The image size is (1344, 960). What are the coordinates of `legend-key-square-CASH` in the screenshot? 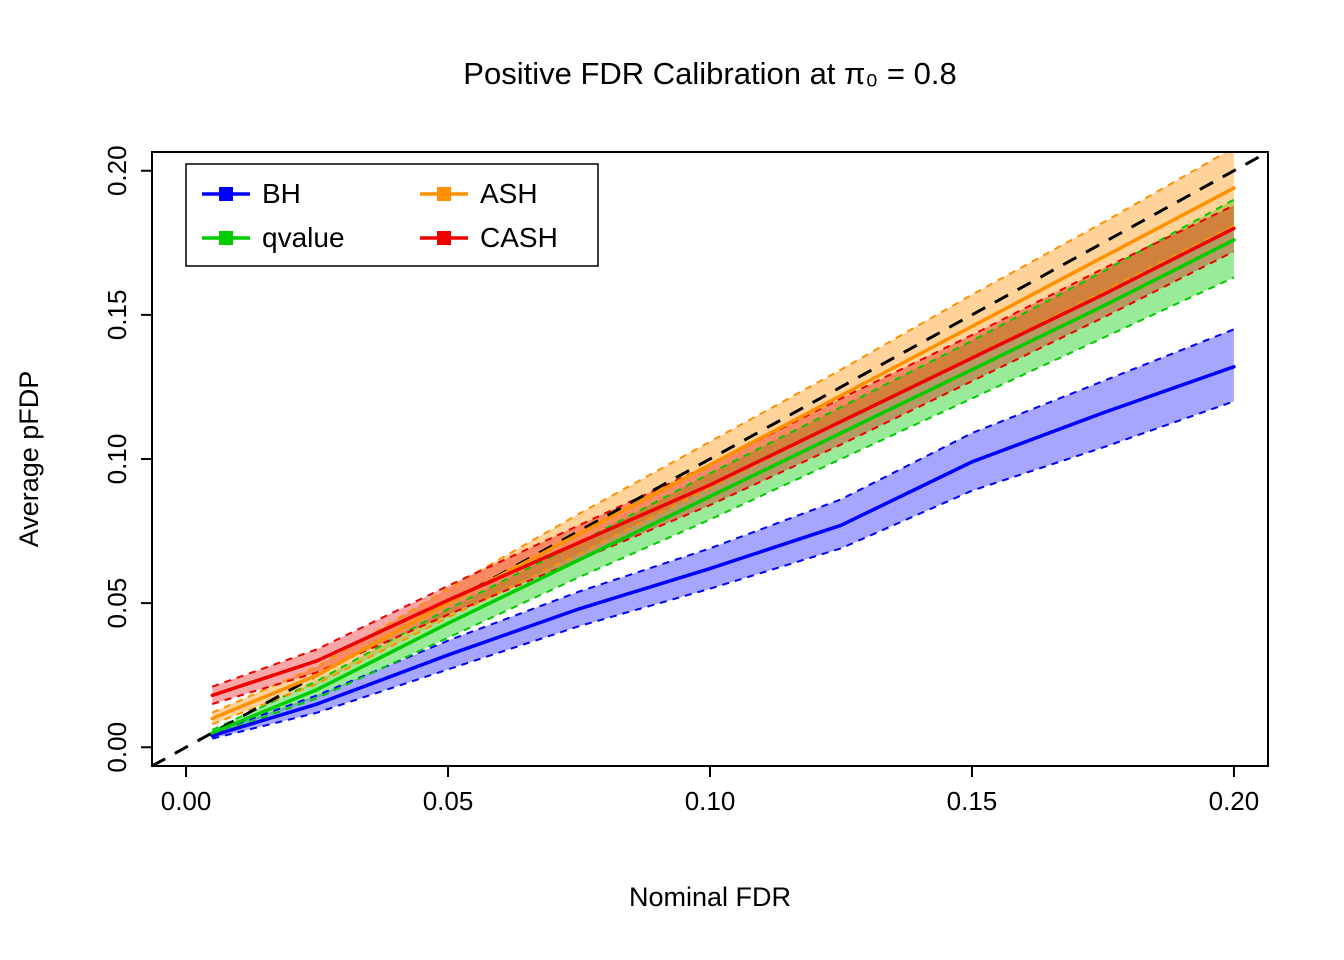 It's located at (444, 238).